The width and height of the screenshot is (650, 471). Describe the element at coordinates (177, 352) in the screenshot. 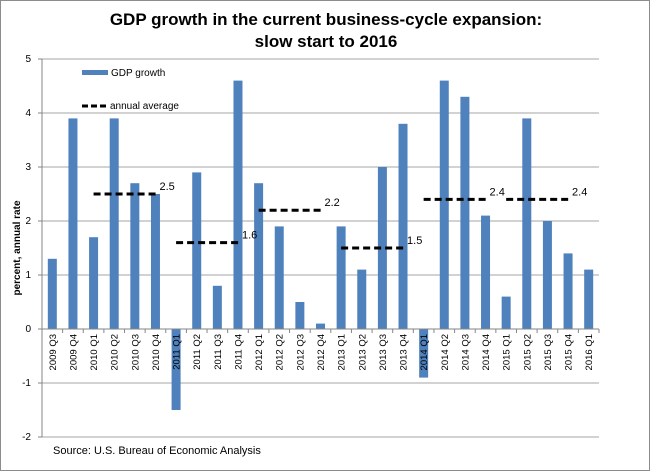

I see `x-tick-label: 2011 Q1` at that location.